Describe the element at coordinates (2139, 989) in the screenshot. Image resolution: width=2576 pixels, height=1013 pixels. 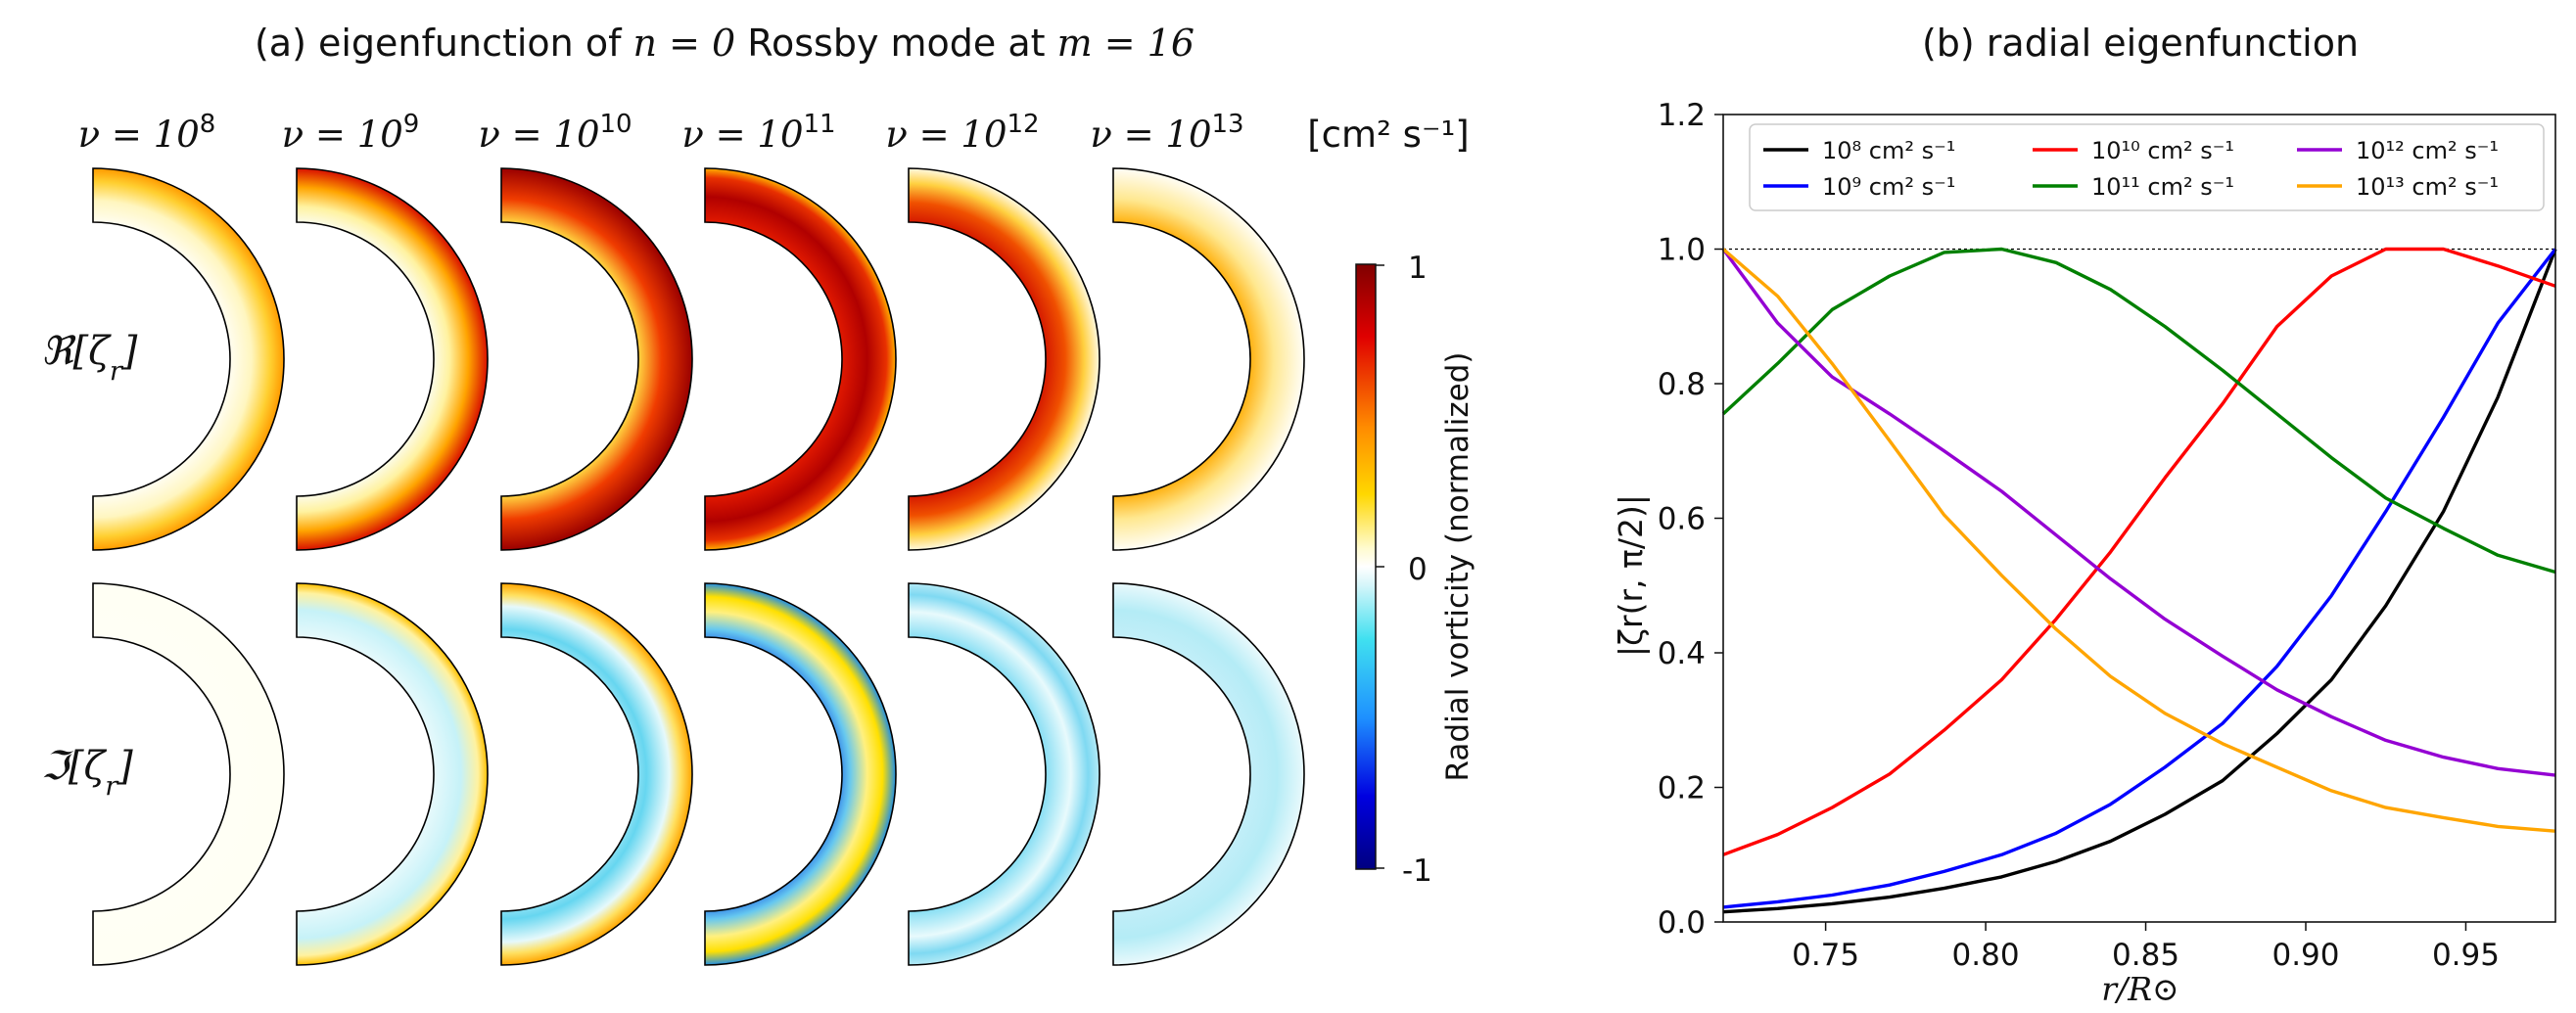
I see `x-axis-label: r/R⊙` at that location.